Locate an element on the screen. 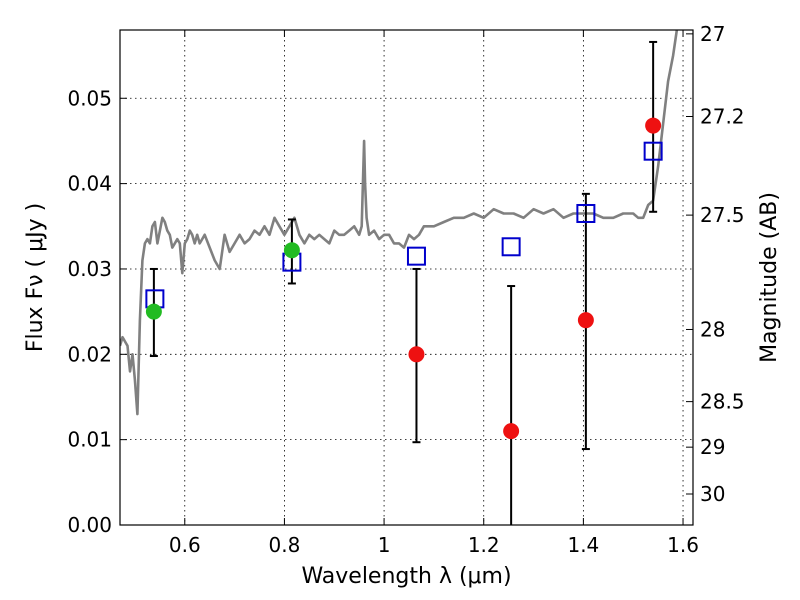 The width and height of the screenshot is (800, 600). x-tick-label: 0.6 is located at coordinates (185, 545).